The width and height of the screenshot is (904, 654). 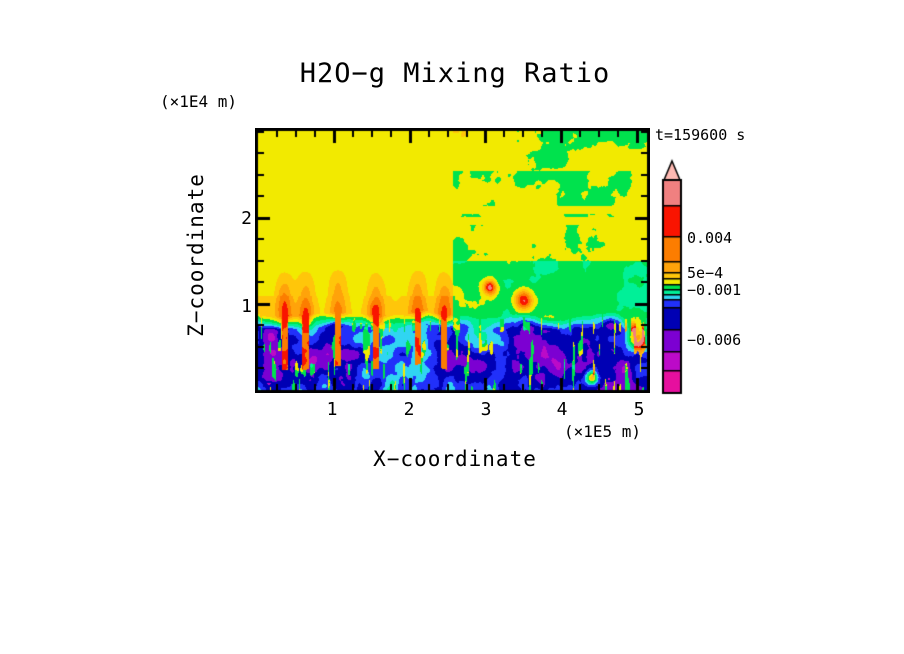 I want to click on x-tick-label: 2, so click(x=409, y=409).